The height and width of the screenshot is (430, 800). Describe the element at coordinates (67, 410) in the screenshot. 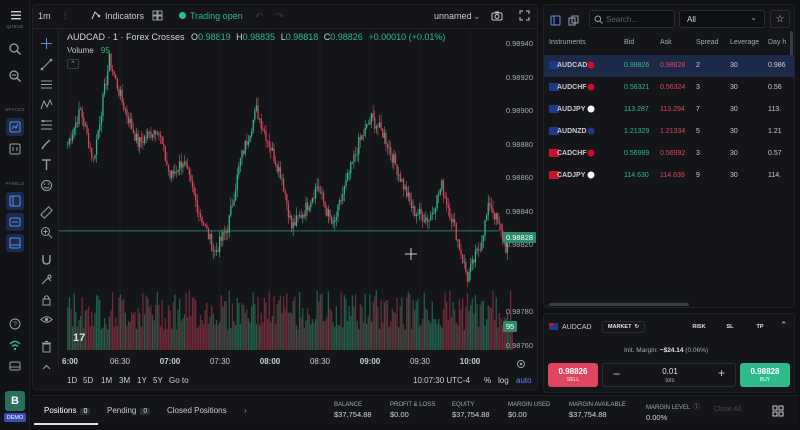

I see `tab-positions: Positions 0` at that location.